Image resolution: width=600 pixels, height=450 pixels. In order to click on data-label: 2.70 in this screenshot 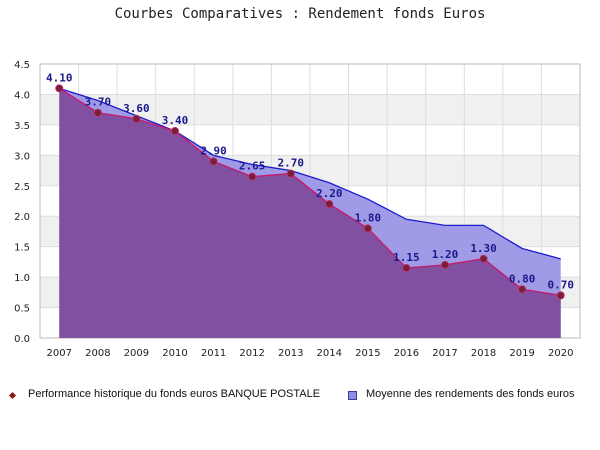, I will do `click(290, 163)`.